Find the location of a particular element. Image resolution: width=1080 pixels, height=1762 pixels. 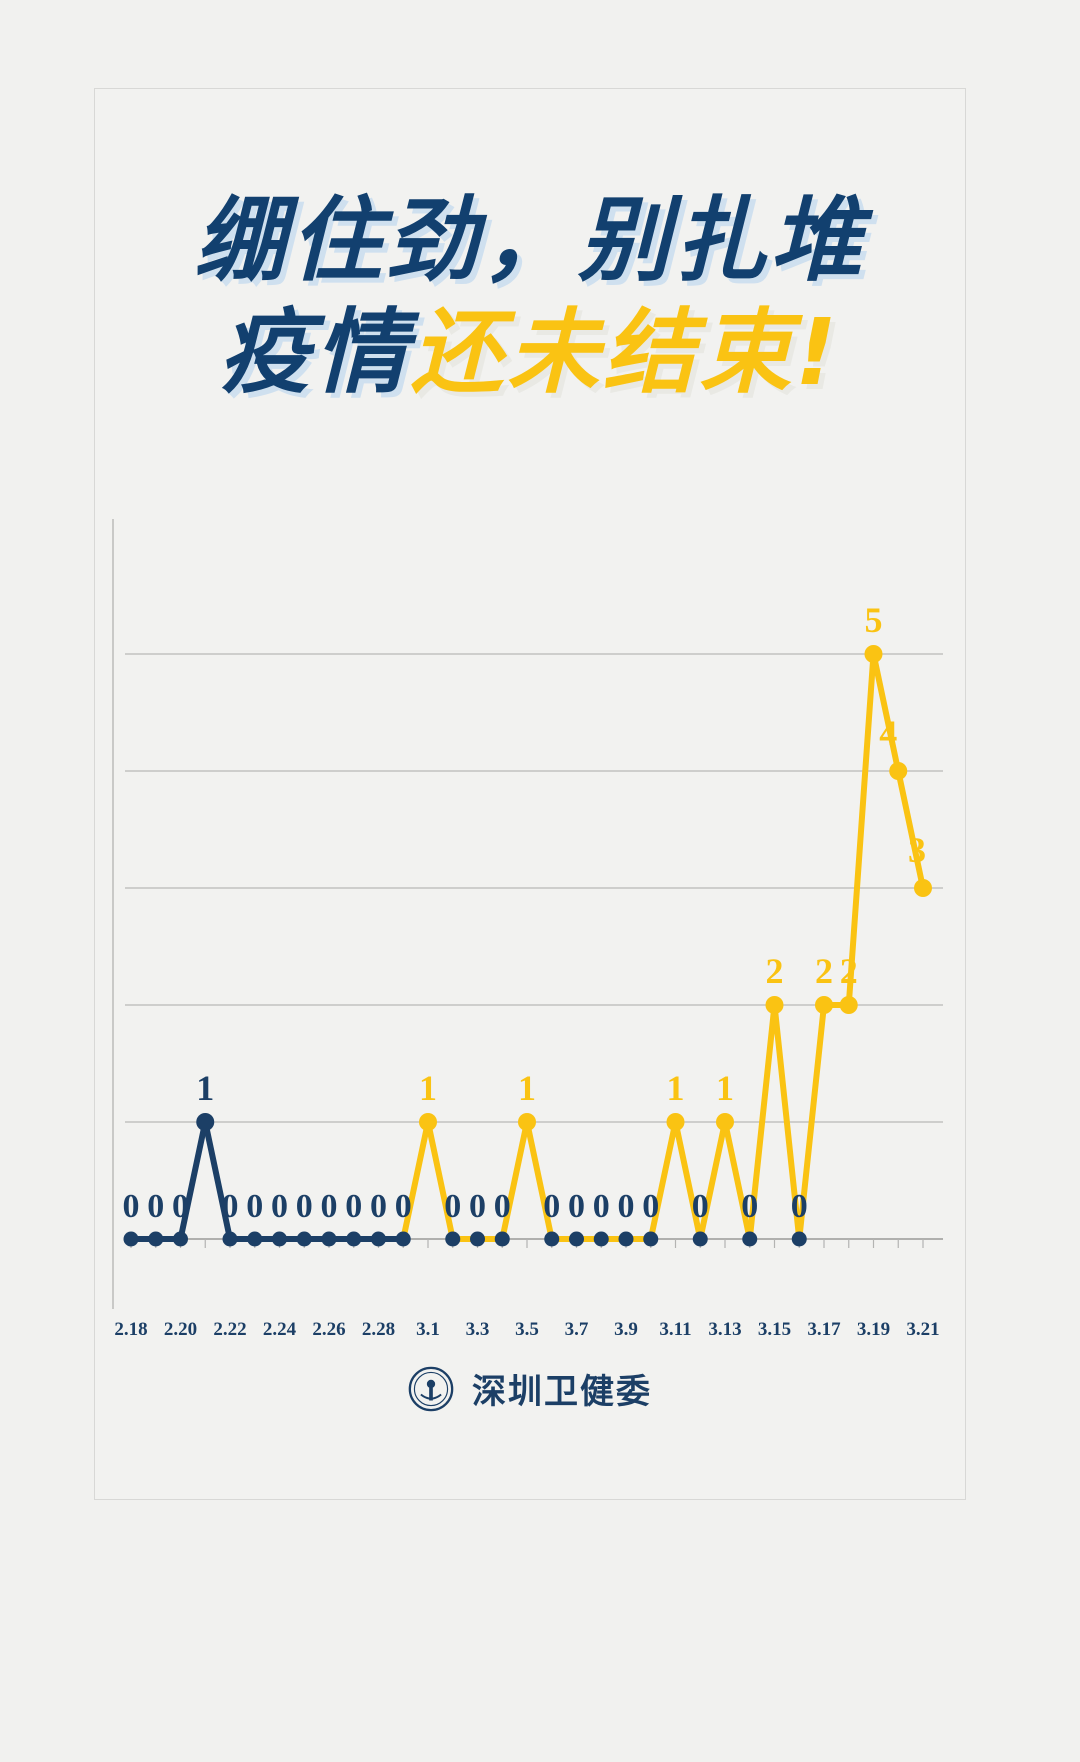

x-axis-tick-label: 3.9 is located at coordinates (626, 1329).